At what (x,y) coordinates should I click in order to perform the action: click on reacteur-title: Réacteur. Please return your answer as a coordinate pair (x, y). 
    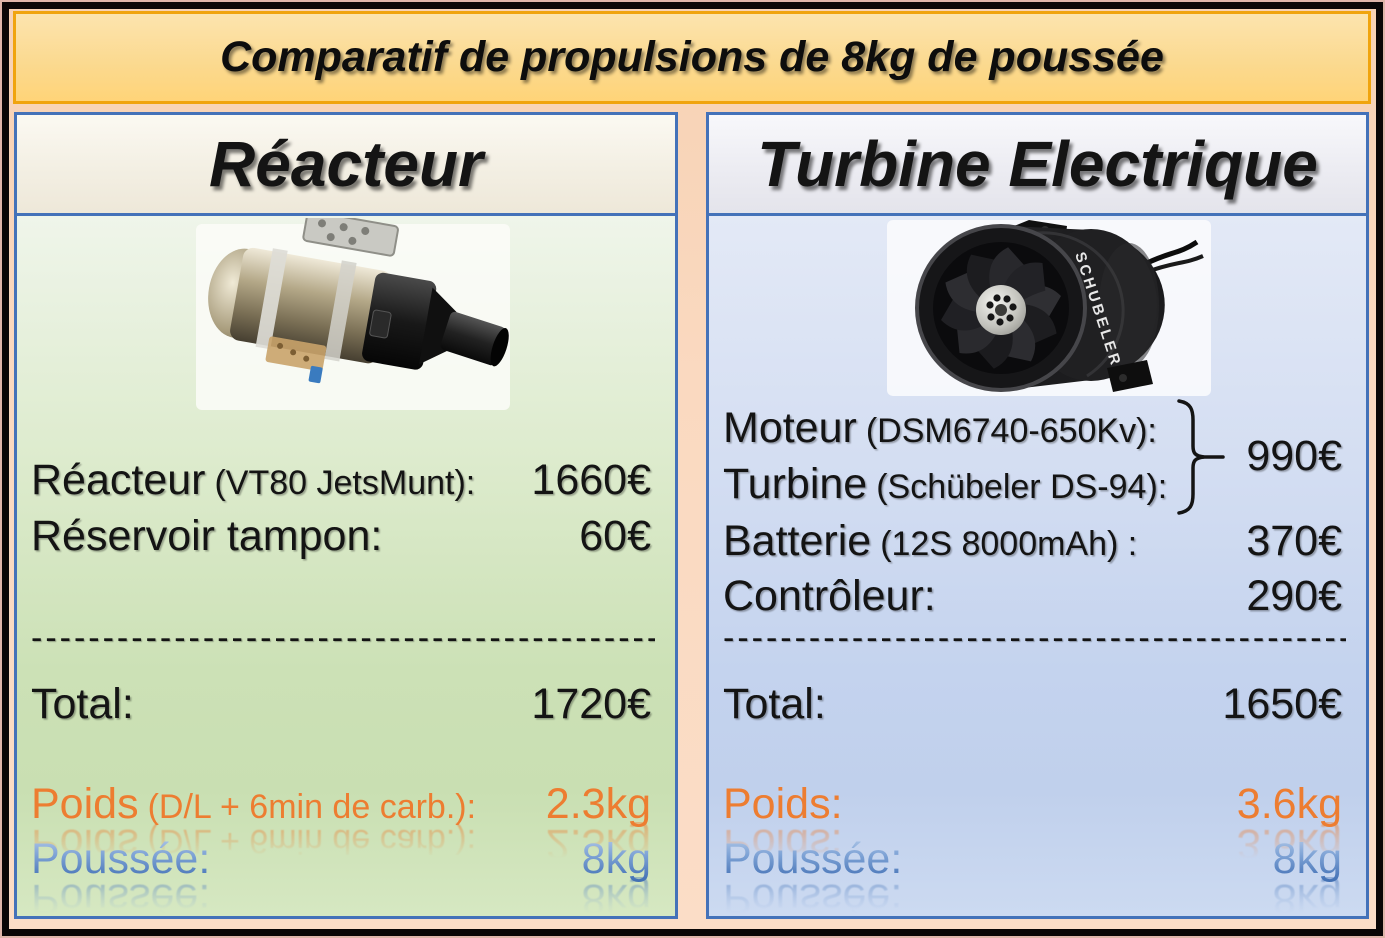
    Looking at the image, I should click on (346, 164).